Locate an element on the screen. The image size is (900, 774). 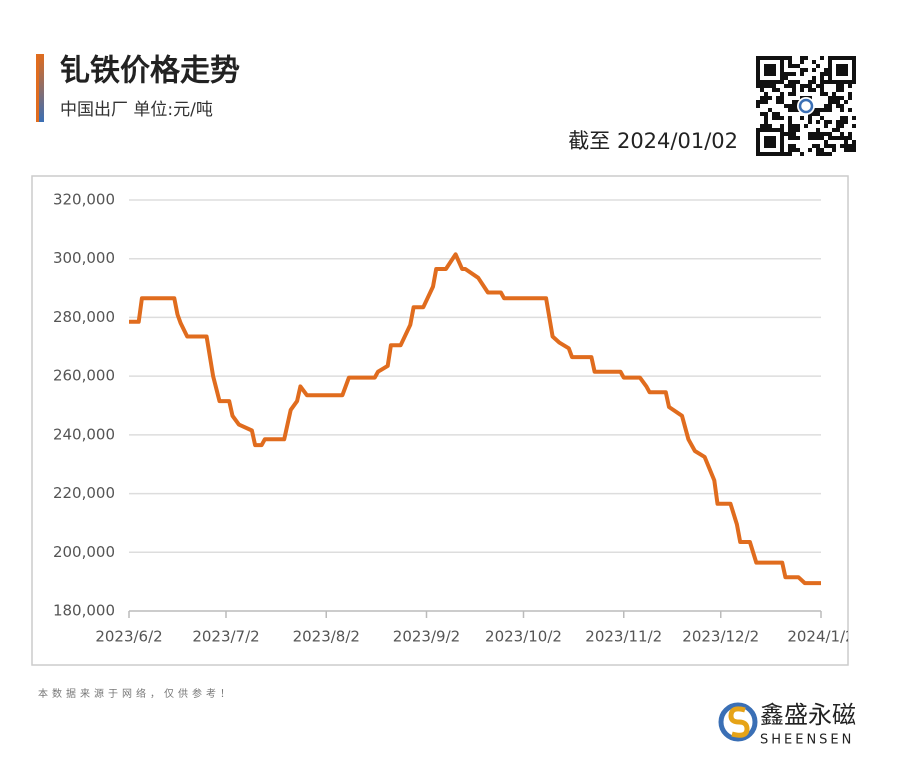
y-tick-label: 200,000 is located at coordinates (84, 552).